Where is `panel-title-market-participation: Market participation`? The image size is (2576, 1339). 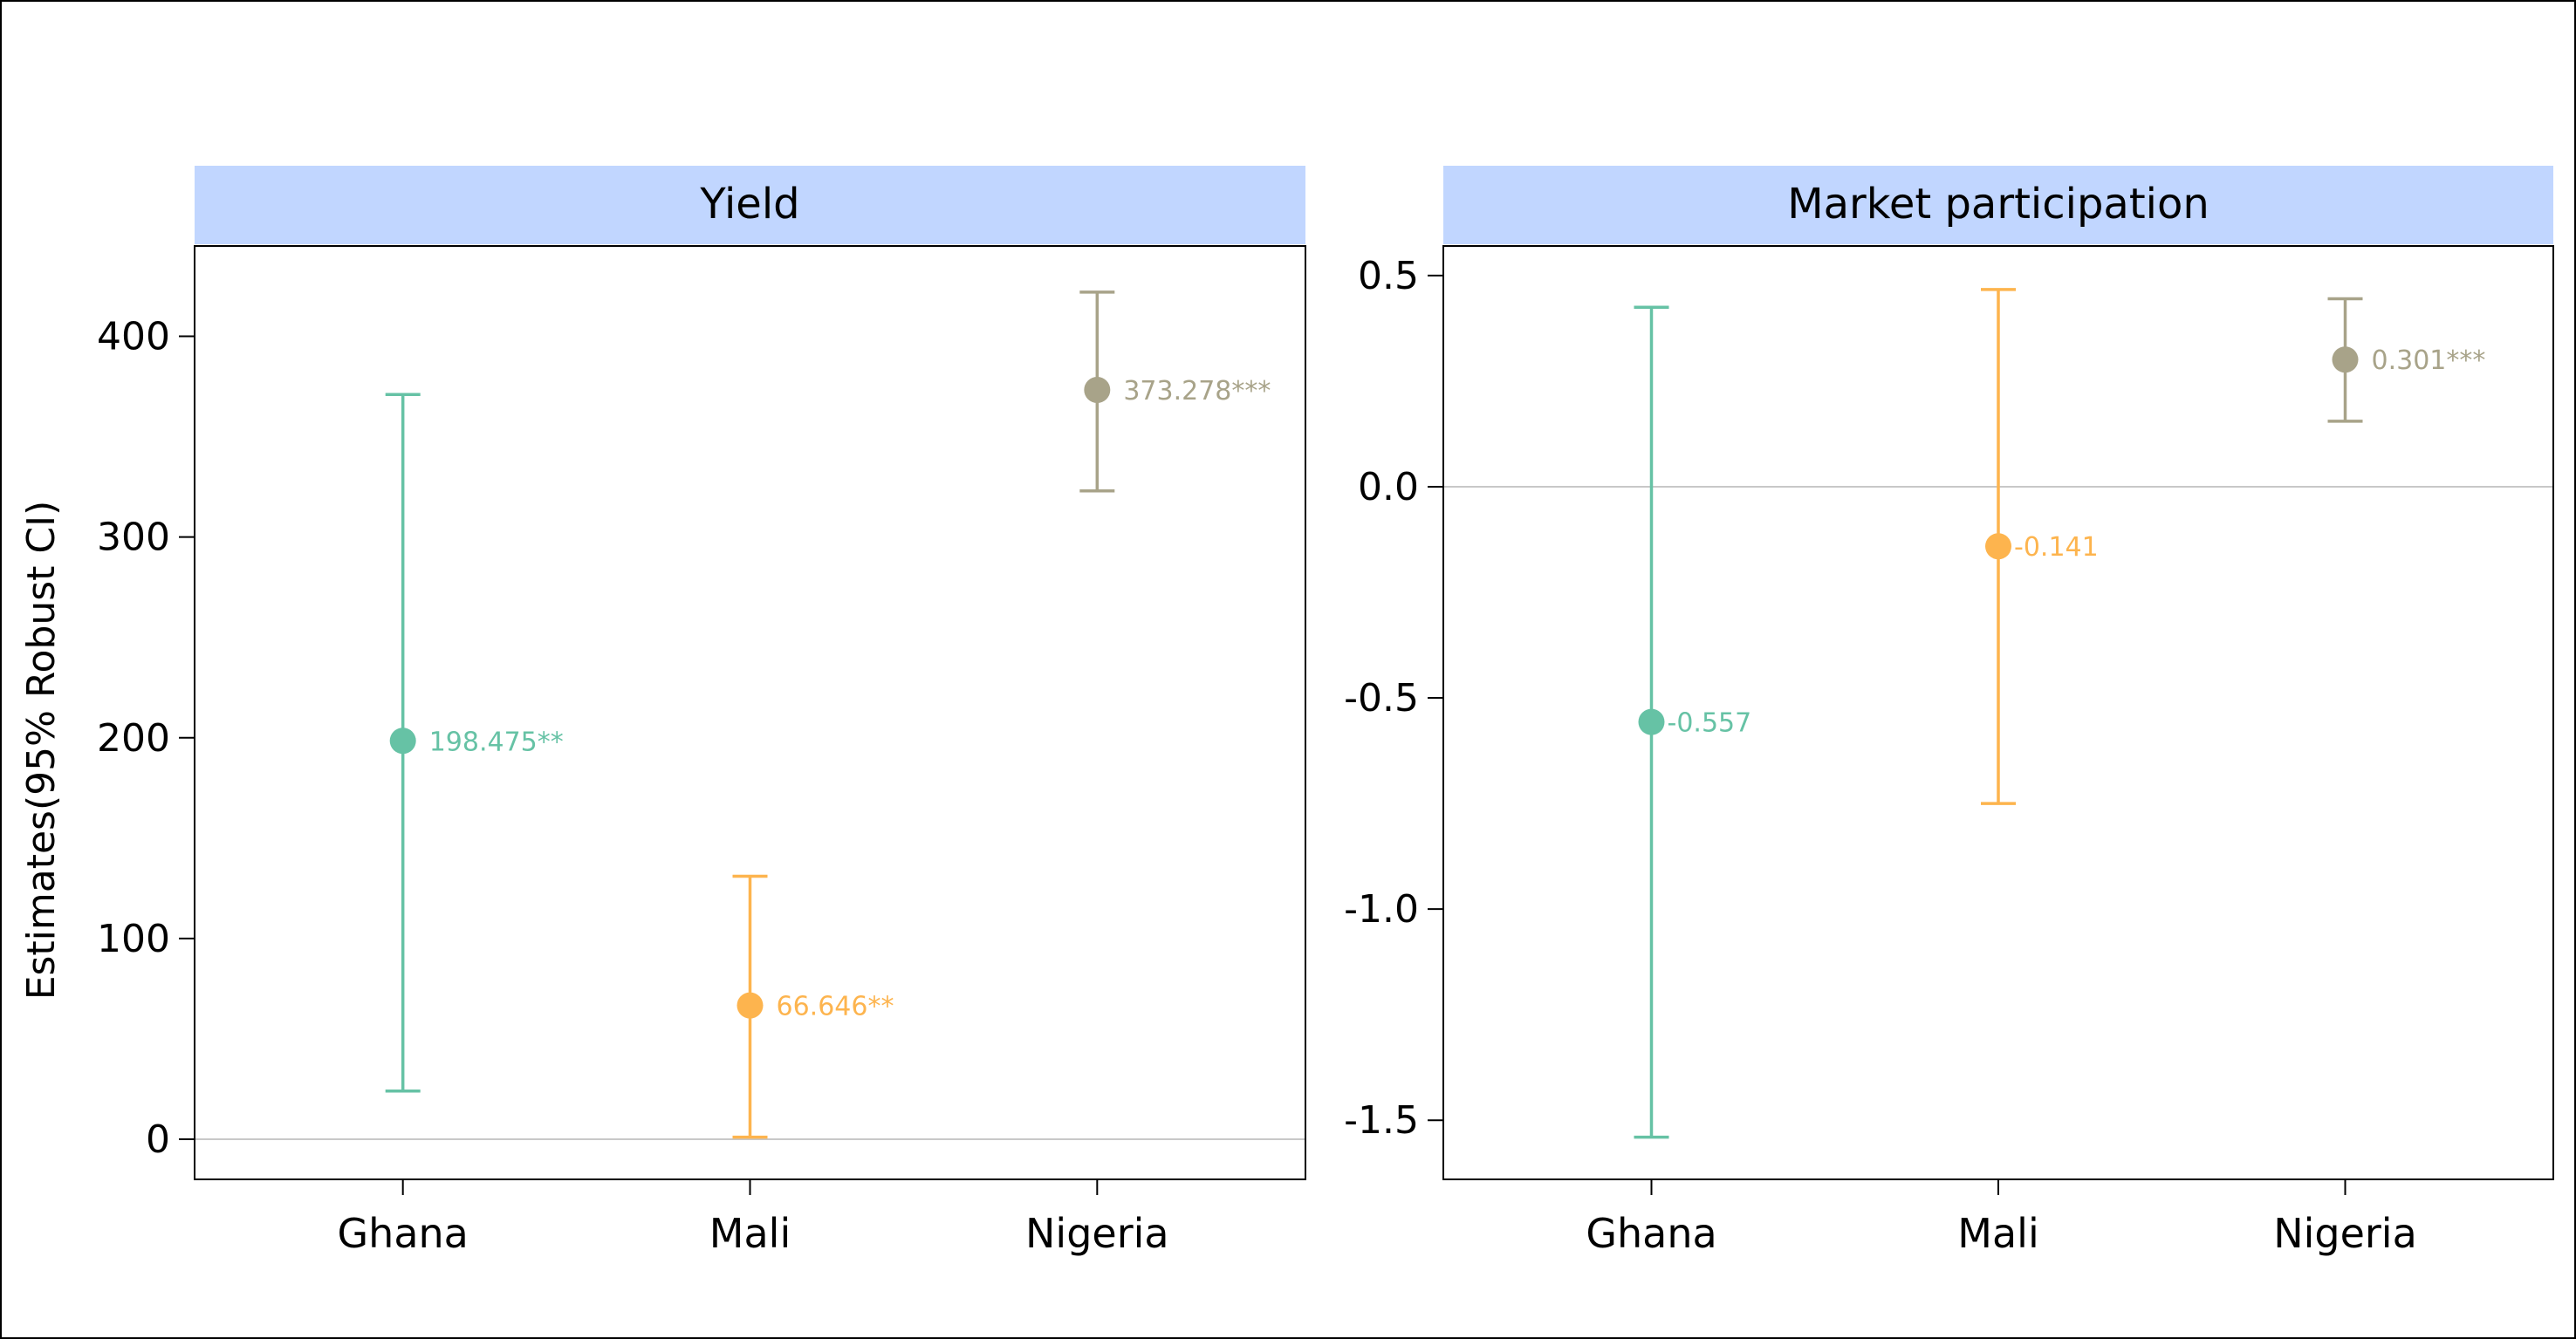 panel-title-market-participation: Market participation is located at coordinates (1998, 204).